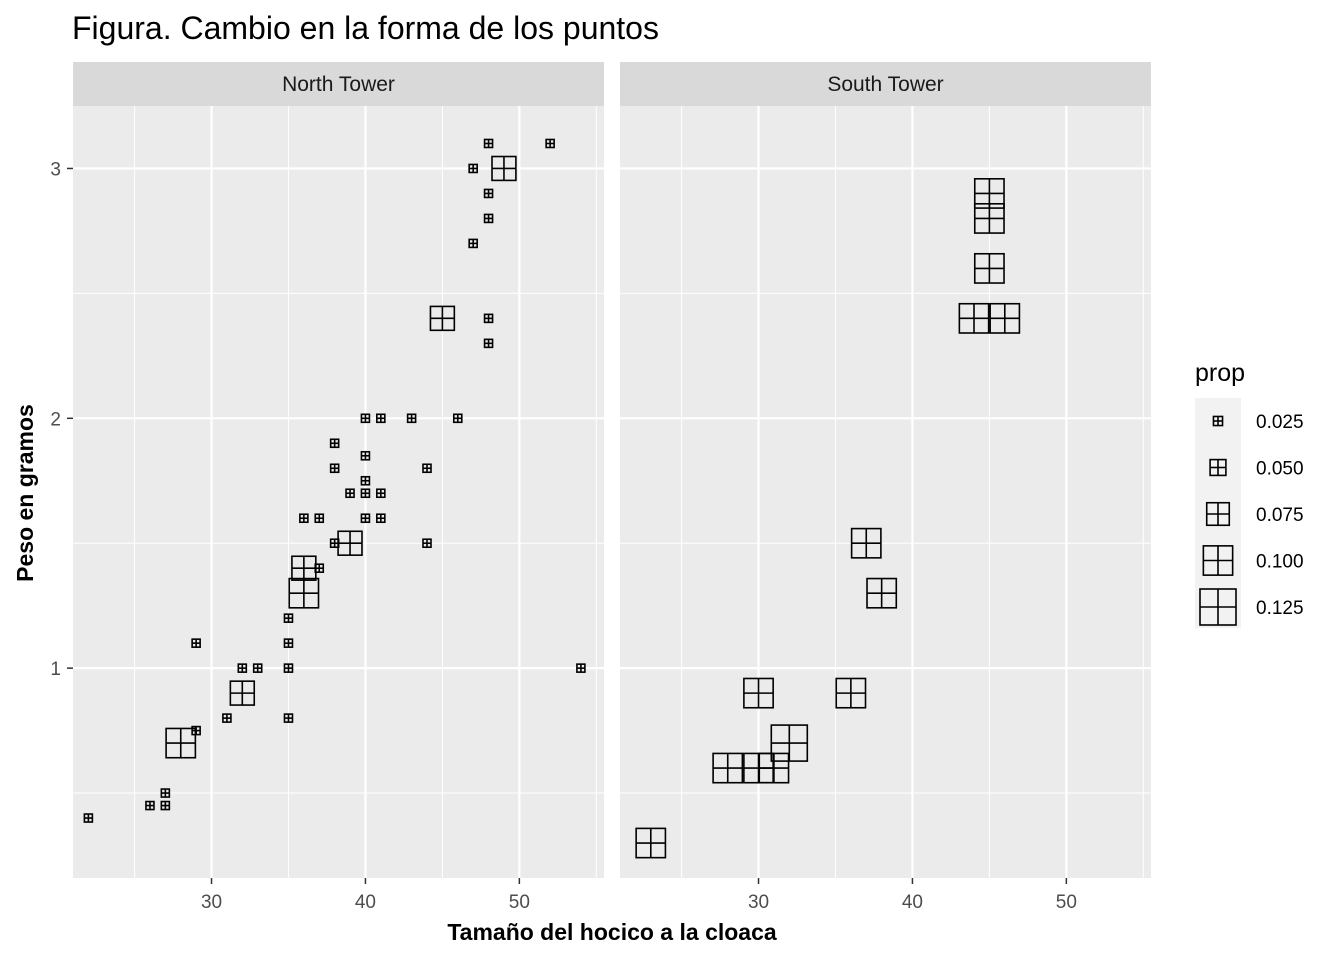  What do you see at coordinates (1249, 493) in the screenshot?
I see `legend: prop 0.025 0.050 0.075 0.100 0.125` at bounding box center [1249, 493].